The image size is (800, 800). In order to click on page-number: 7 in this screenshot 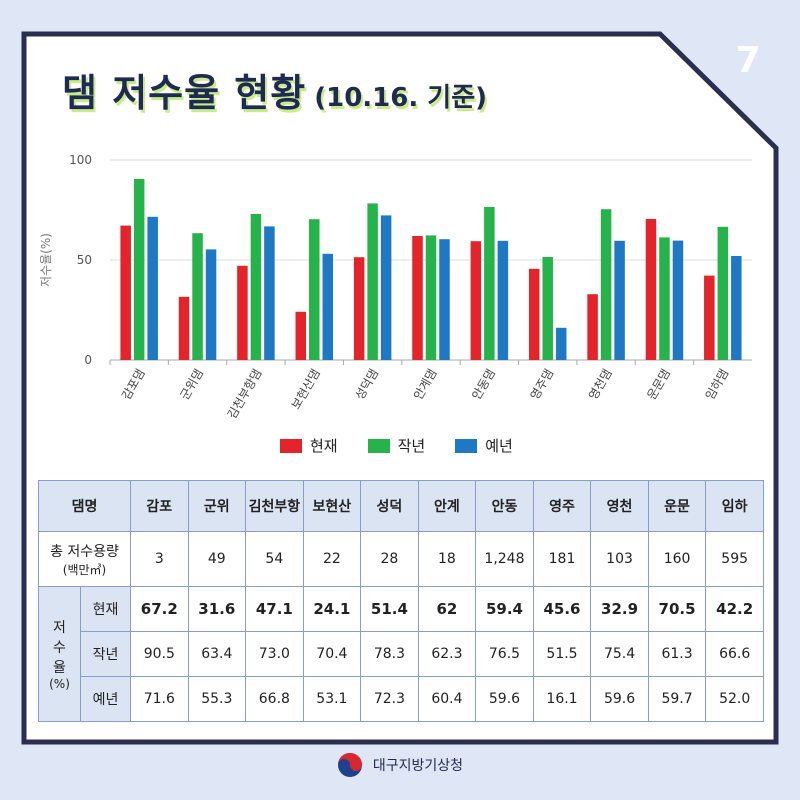, I will do `click(748, 60)`.